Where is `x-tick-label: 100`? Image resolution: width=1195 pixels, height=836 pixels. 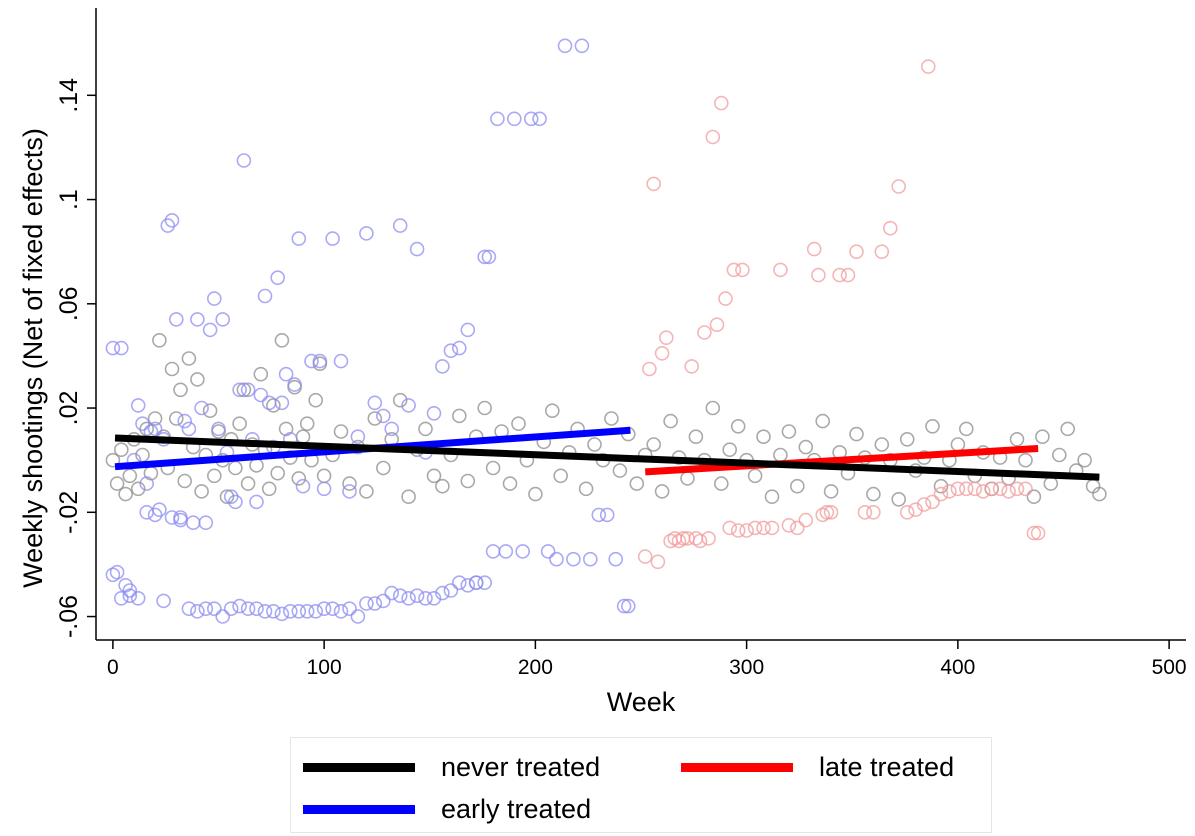 x-tick-label: 100 is located at coordinates (324, 667).